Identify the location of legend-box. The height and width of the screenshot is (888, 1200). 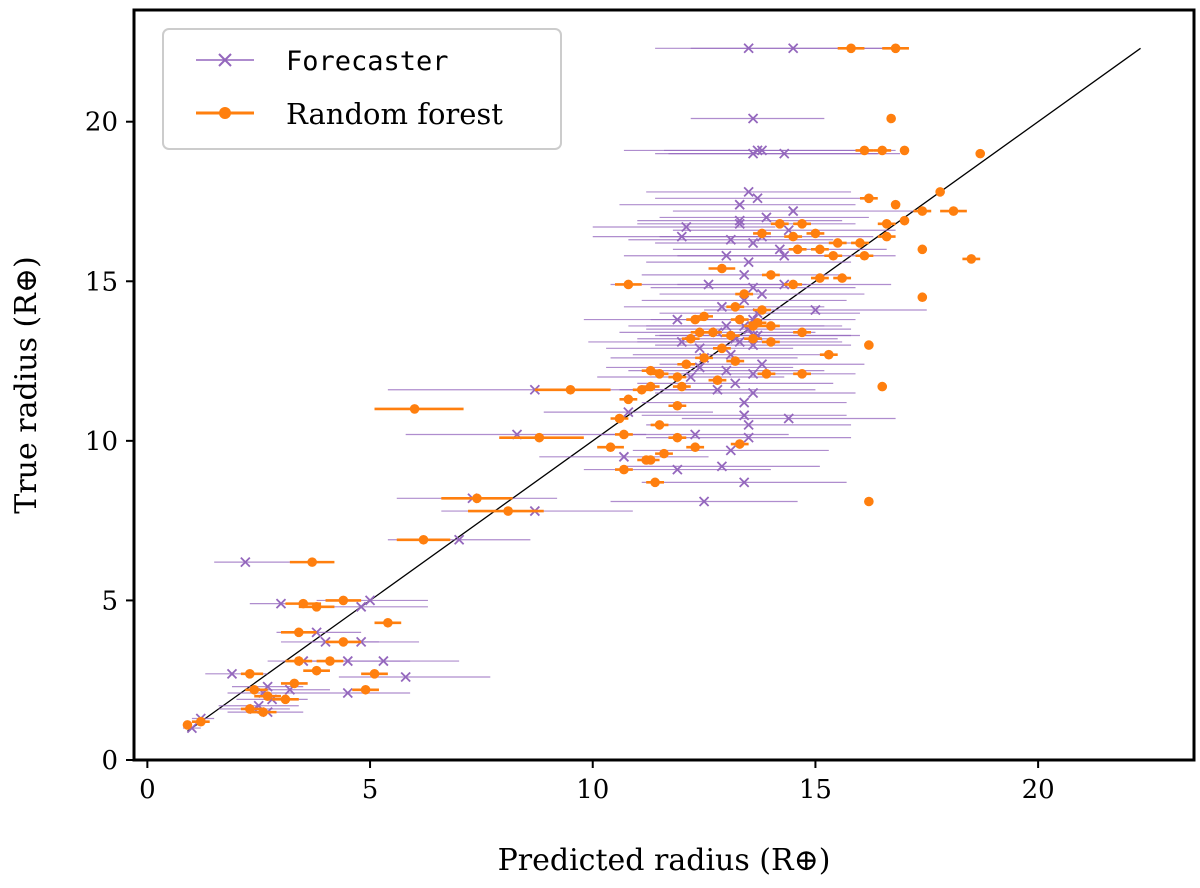
(362, 89).